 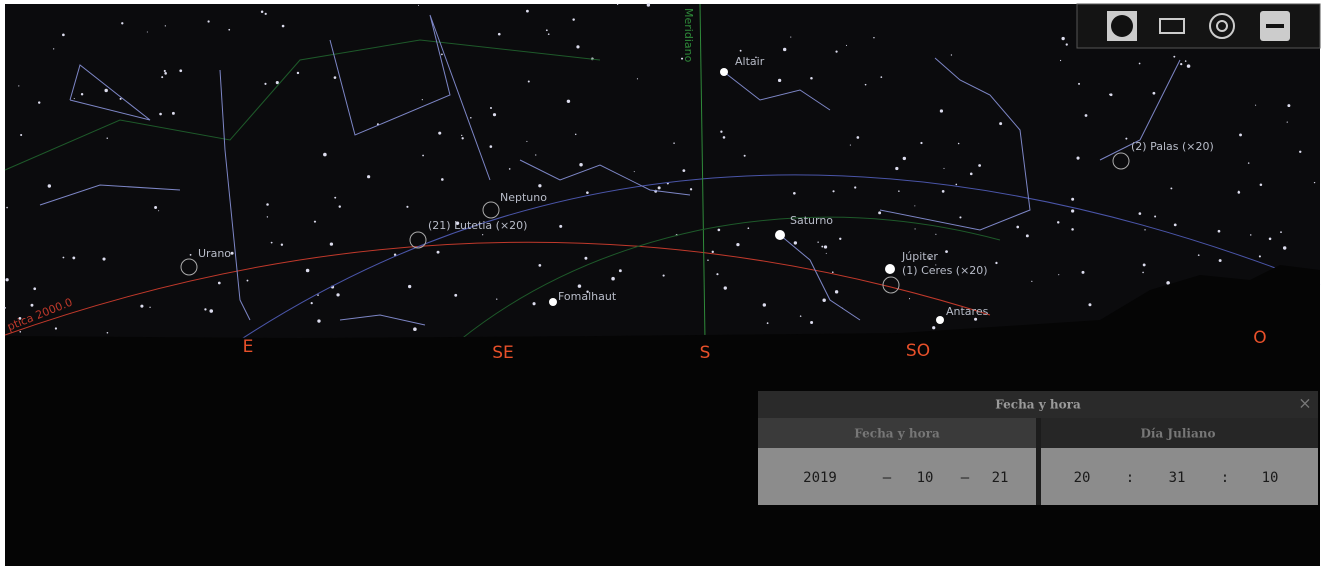 I want to click on object-label: (21) Lutetia (×20), so click(x=477, y=225).